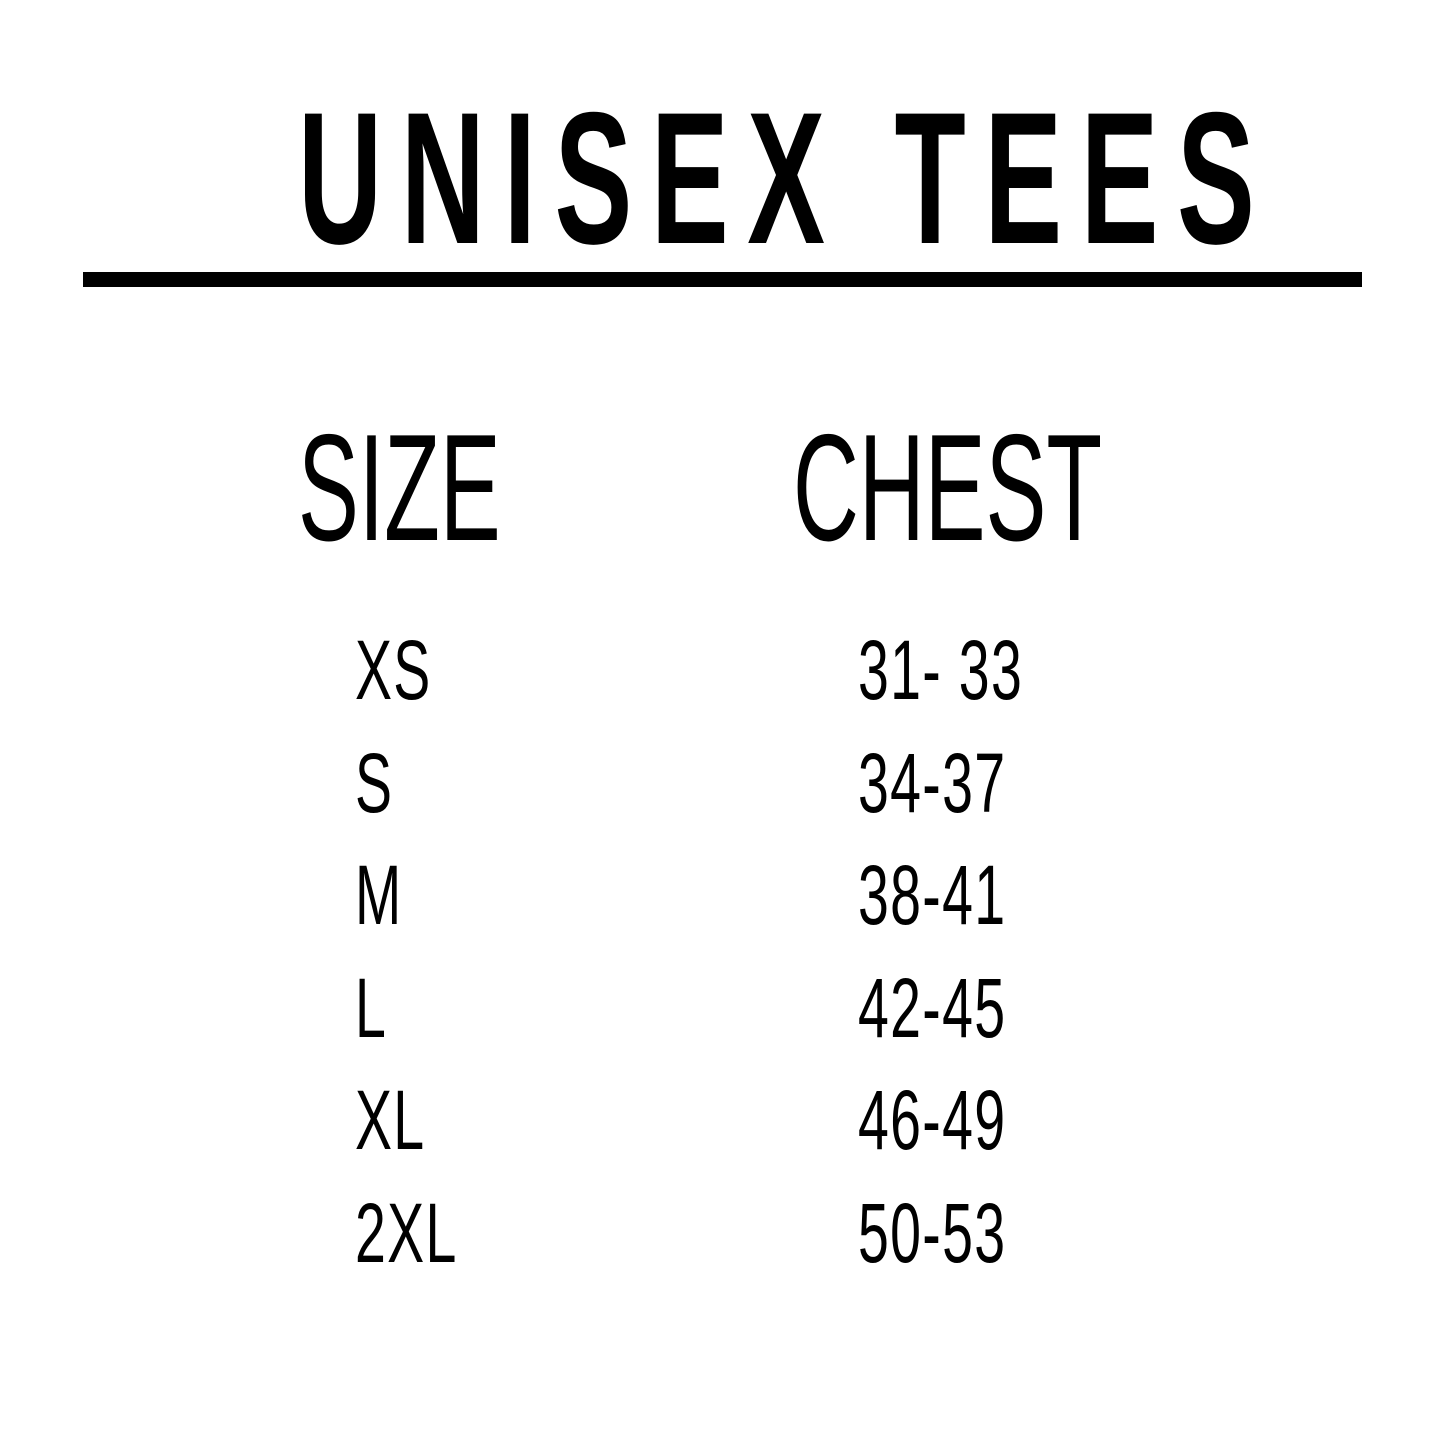 Image resolution: width=1445 pixels, height=1445 pixels. I want to click on chest-cell: 34-37, so click(932, 782).